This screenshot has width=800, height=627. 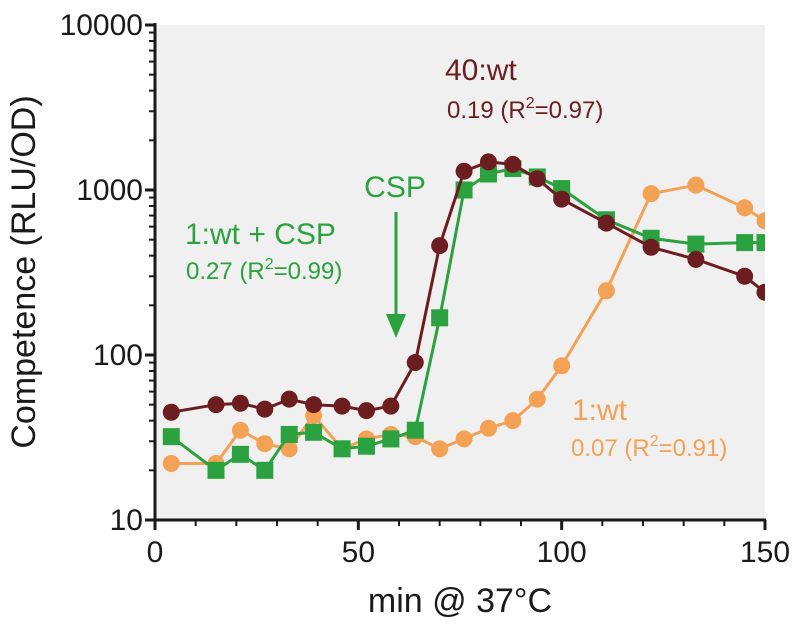 I want to click on x-tick-label: 0, so click(x=155, y=552).